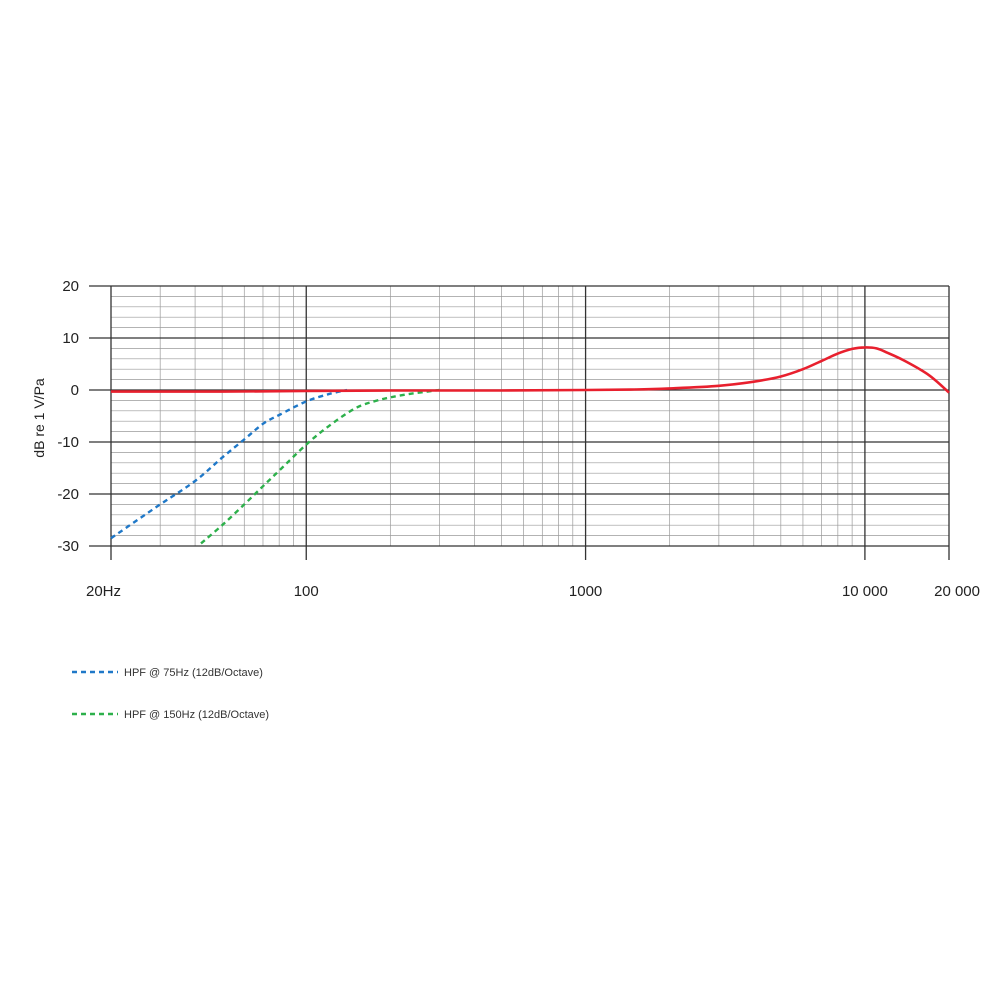  What do you see at coordinates (68, 494) in the screenshot?
I see `y-tick-label: -20` at bounding box center [68, 494].